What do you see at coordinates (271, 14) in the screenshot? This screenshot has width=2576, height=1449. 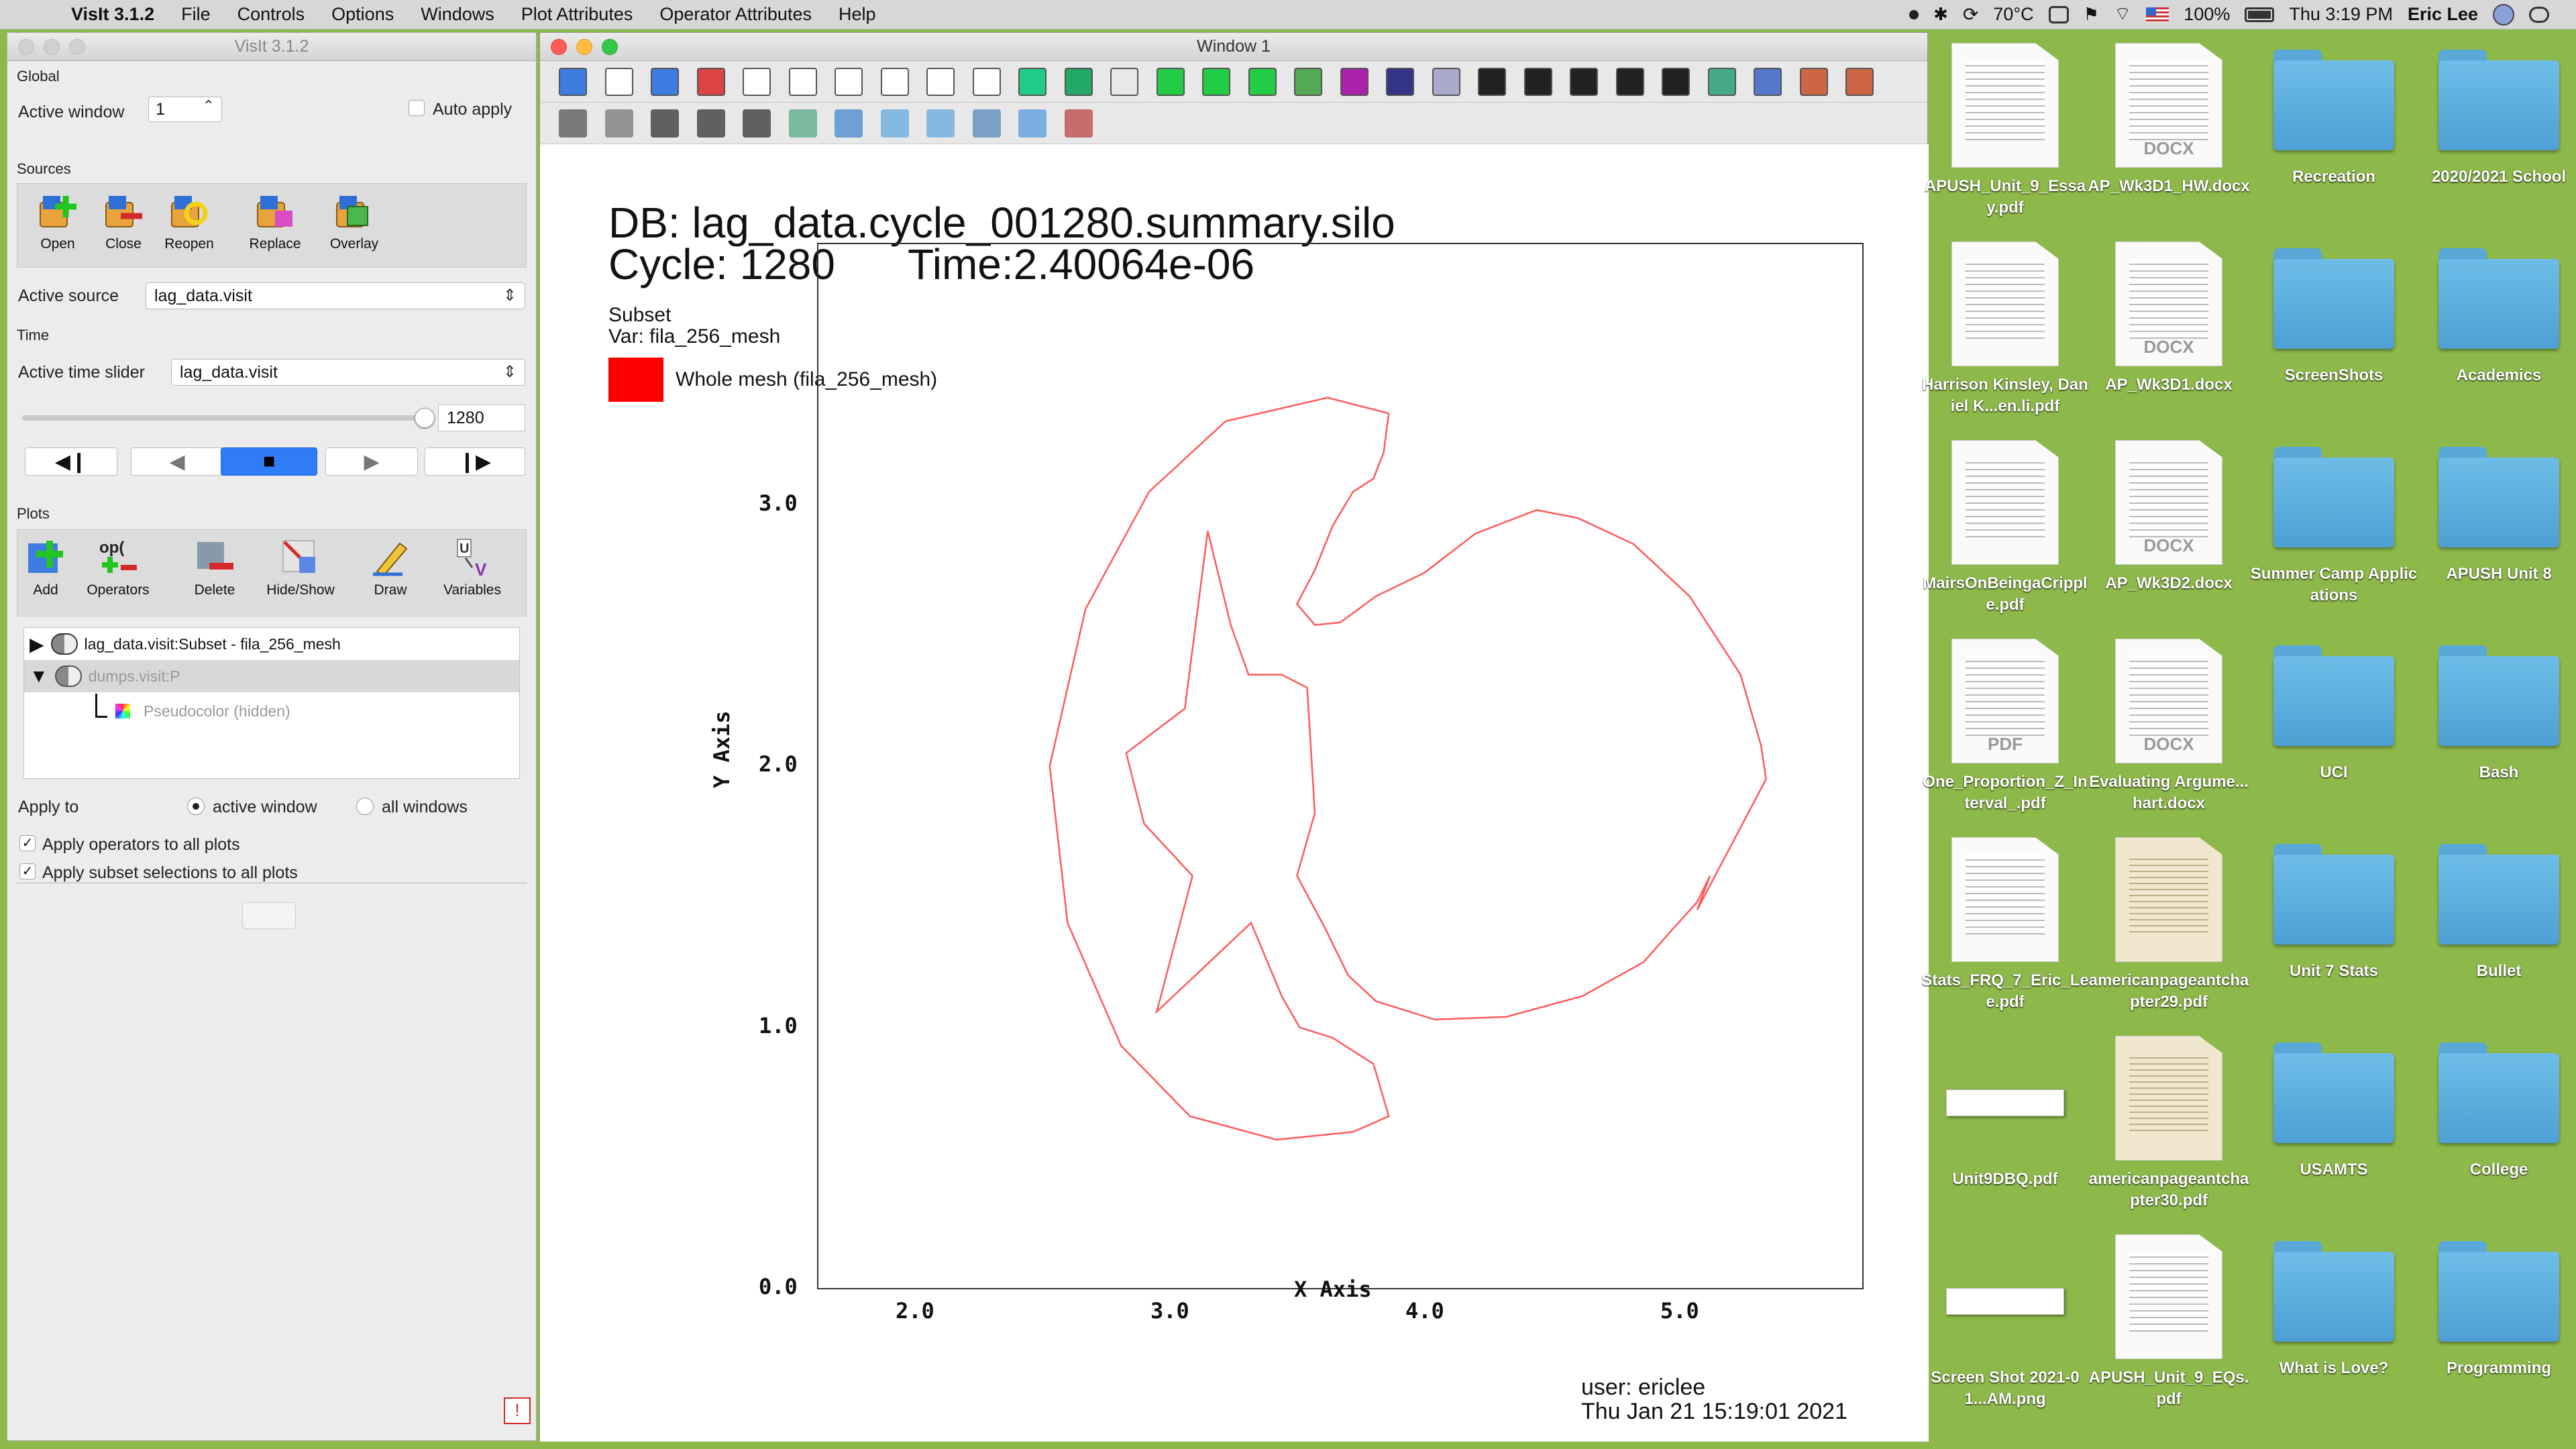 I see `menu-controls: Controls` at bounding box center [271, 14].